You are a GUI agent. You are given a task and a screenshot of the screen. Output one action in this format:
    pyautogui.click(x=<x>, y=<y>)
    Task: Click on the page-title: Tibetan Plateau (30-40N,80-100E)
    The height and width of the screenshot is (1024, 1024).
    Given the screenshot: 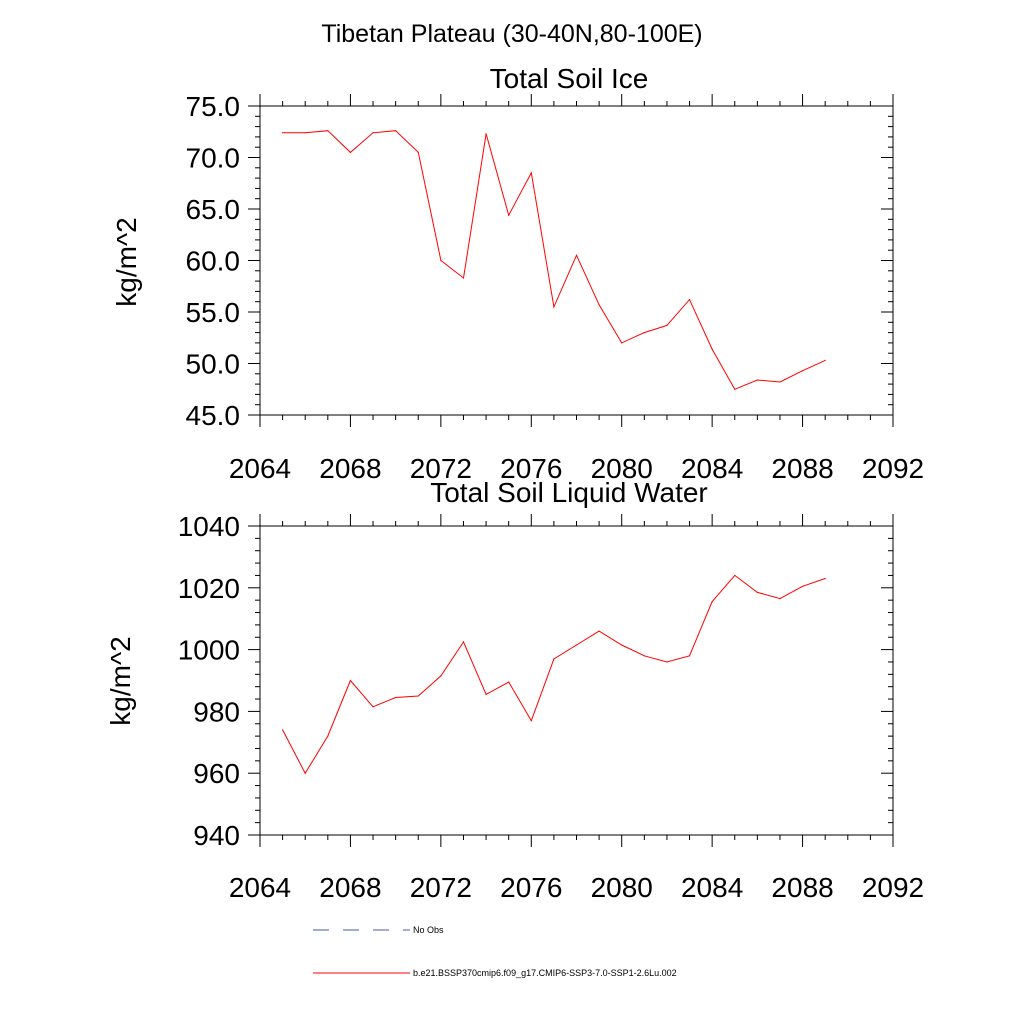 What is the action you would take?
    pyautogui.click(x=511, y=34)
    